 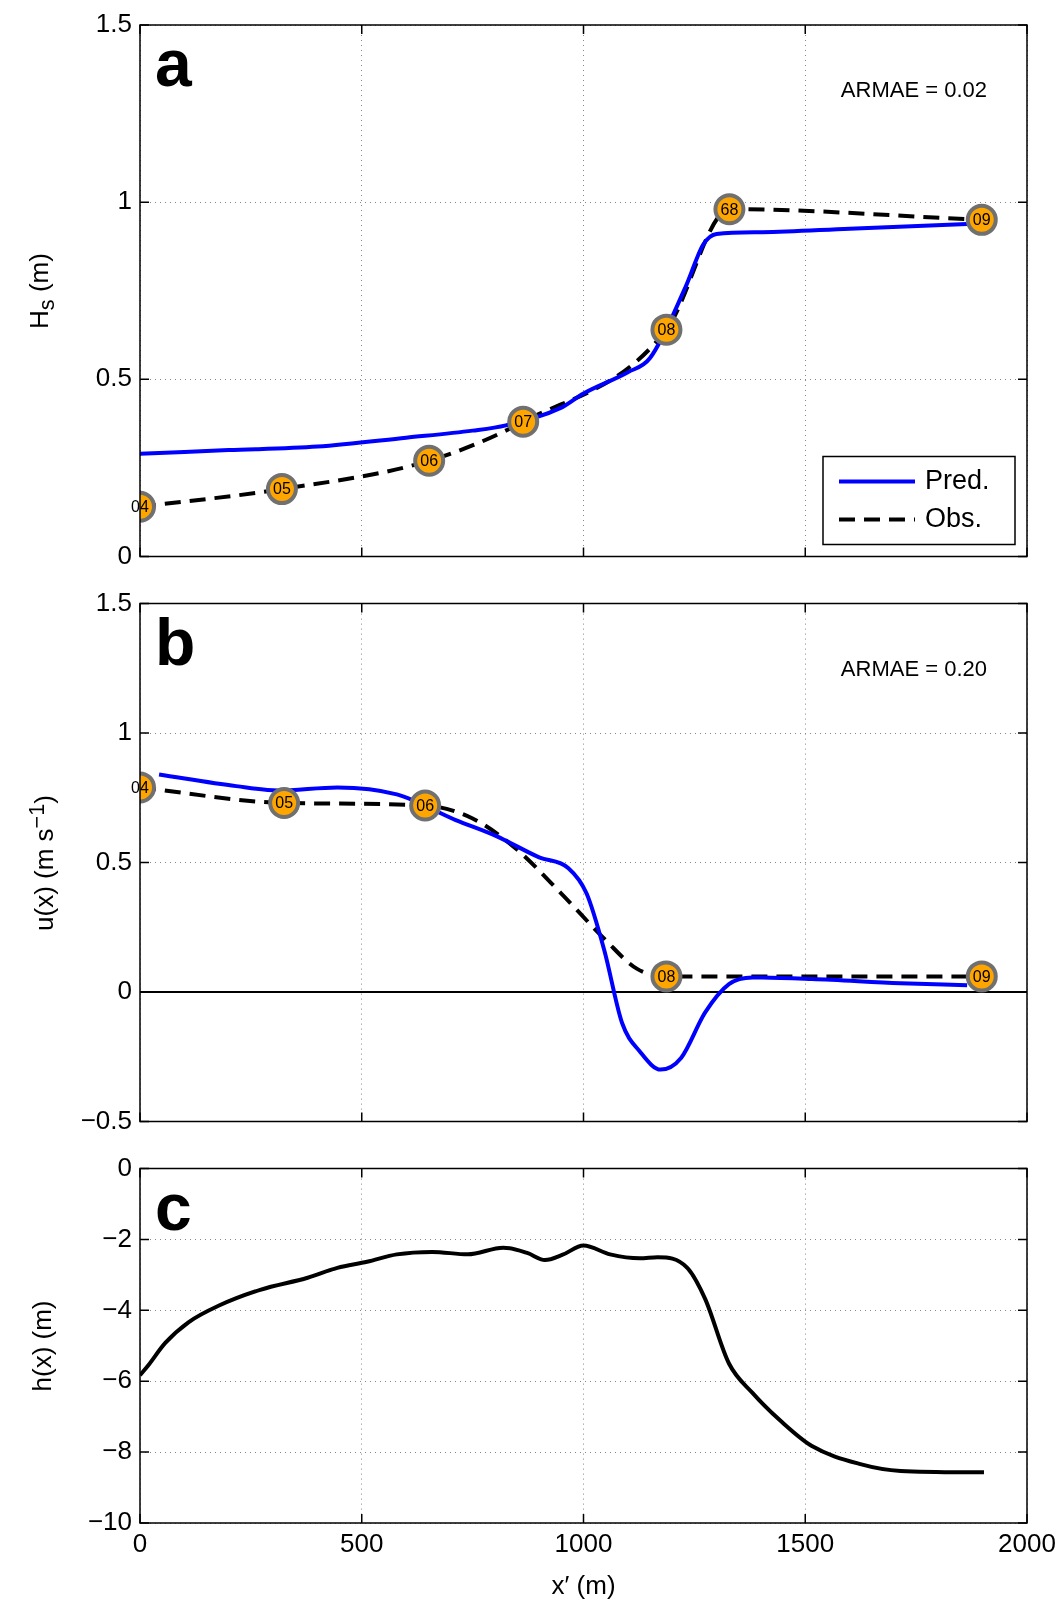 I want to click on annotation: c, so click(x=173, y=1206).